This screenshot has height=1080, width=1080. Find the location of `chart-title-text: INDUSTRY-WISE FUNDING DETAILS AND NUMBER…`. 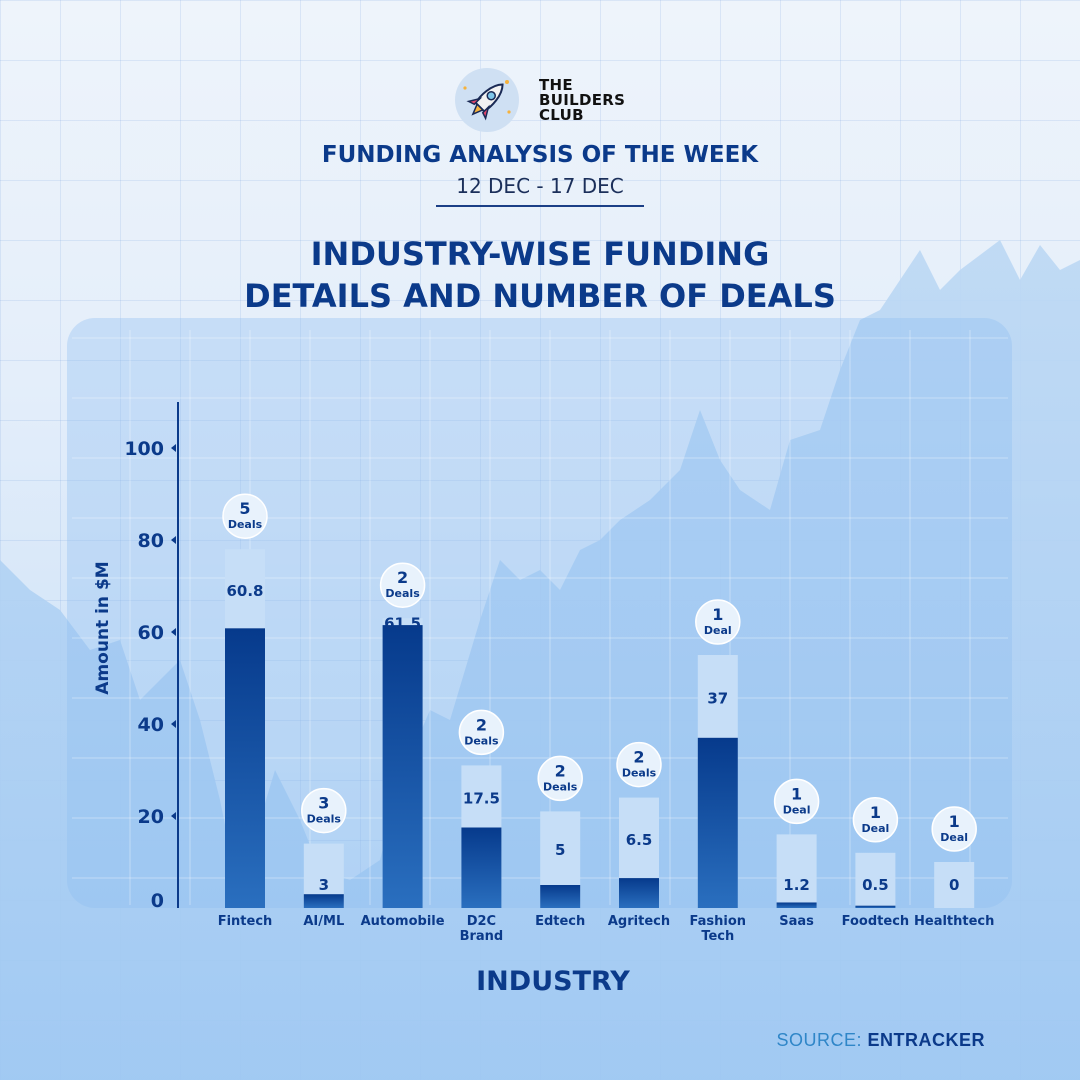

chart-title-text: INDUSTRY-WISE FUNDING DETAILS AND NUMBER… is located at coordinates (540, 275).